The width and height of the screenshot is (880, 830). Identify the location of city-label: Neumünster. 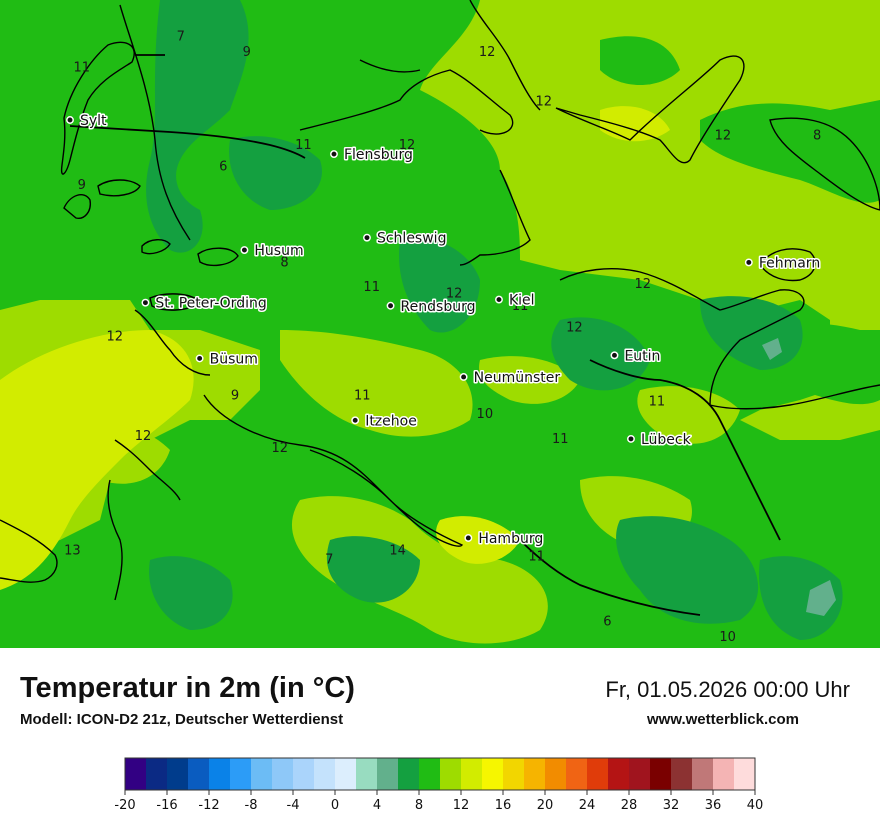
(517, 378).